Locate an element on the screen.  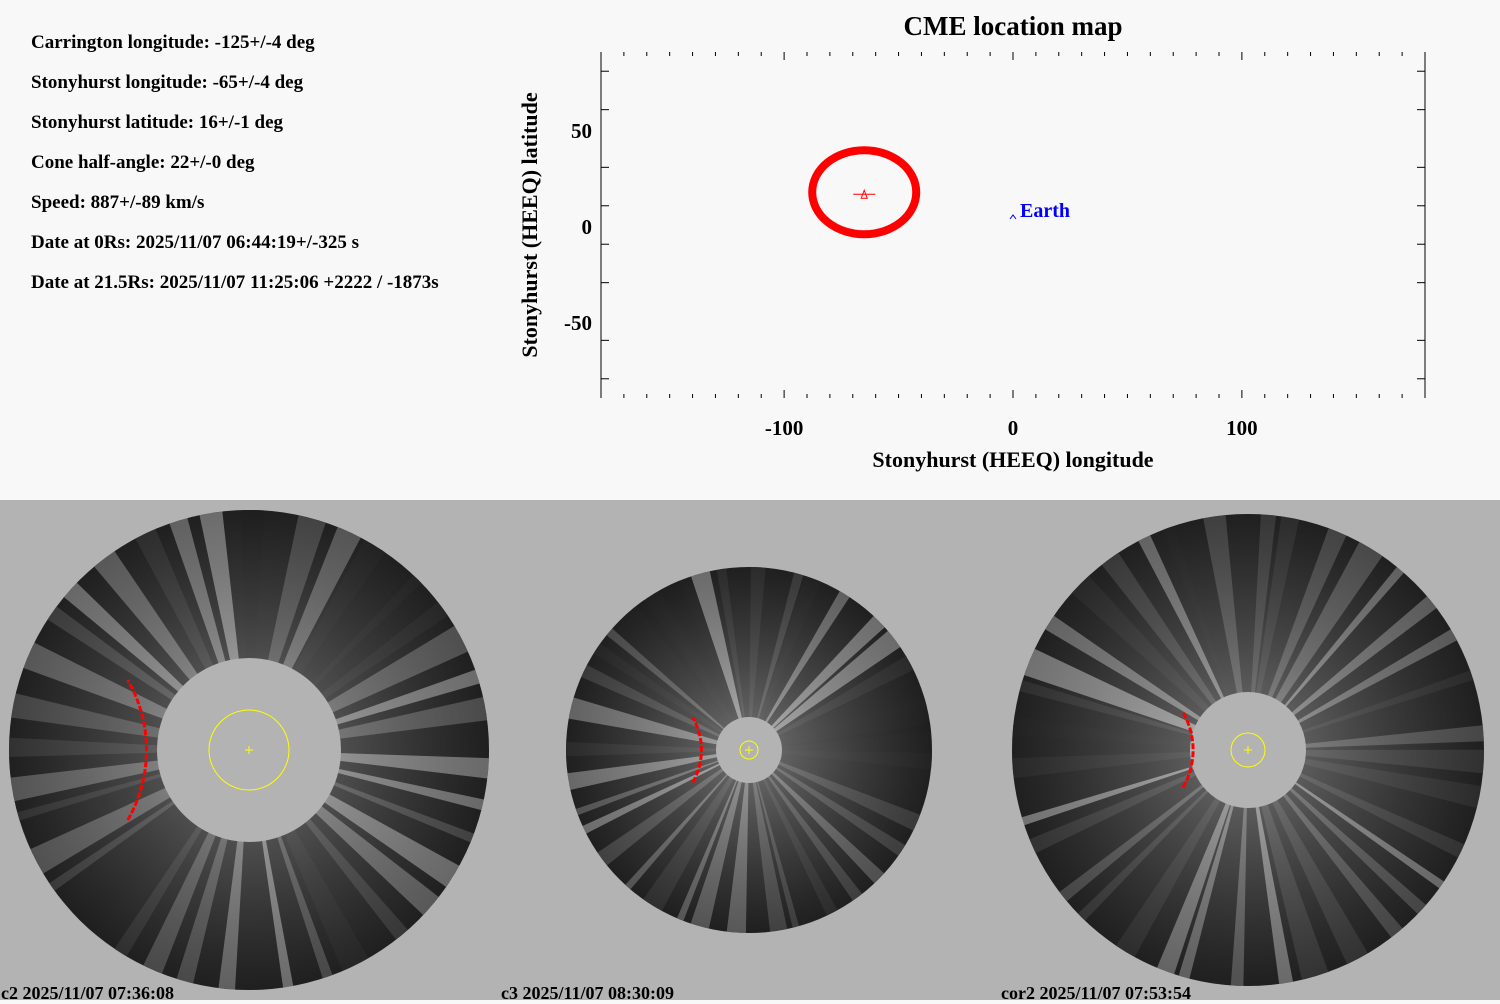
x-tick-label: -100 is located at coordinates (784, 428).